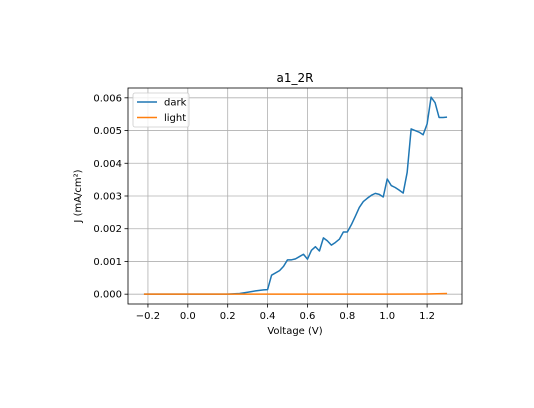  What do you see at coordinates (268, 316) in the screenshot?
I see `x-tick-label: 0.4` at bounding box center [268, 316].